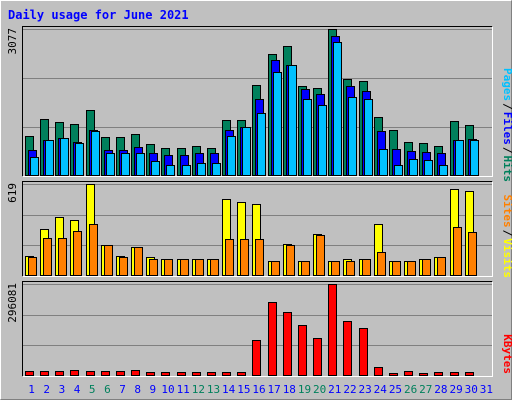 The height and width of the screenshot is (400, 512). I want to click on x-tick-label: 20, so click(319, 389).